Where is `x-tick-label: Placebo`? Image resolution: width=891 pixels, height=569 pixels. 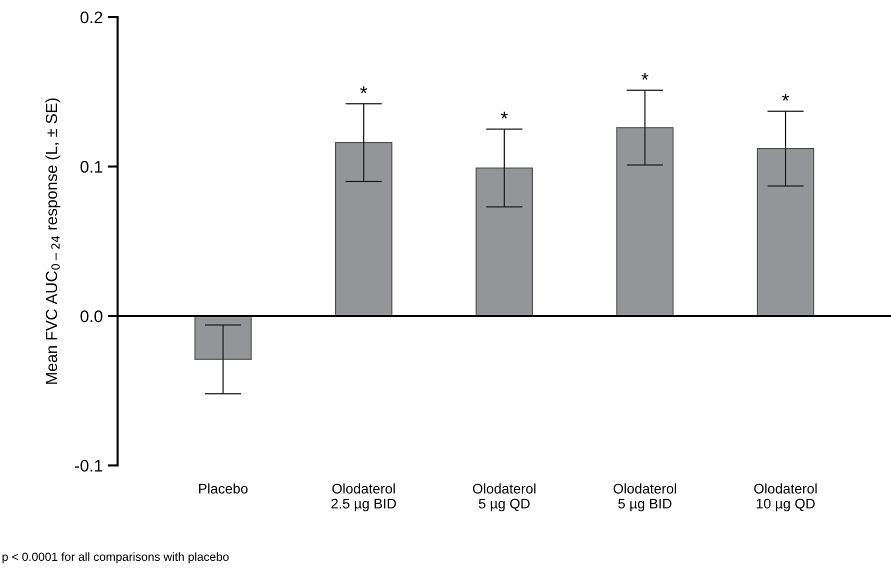
x-tick-label: Placebo is located at coordinates (223, 488).